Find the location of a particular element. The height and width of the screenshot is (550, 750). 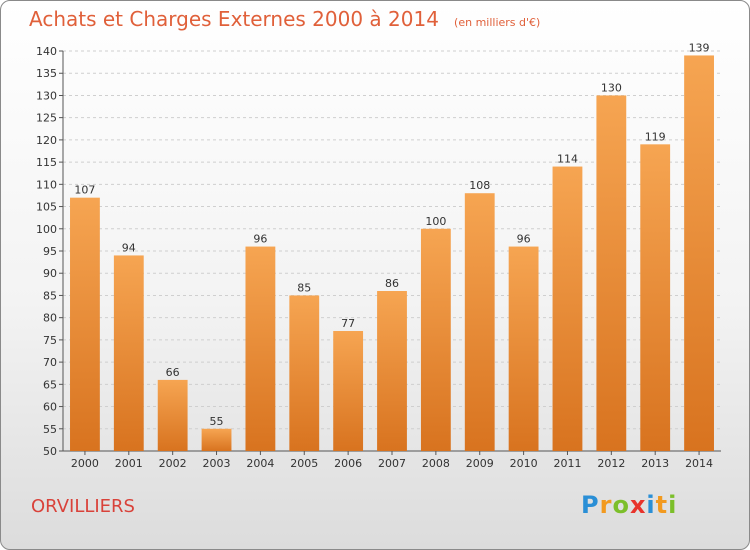

y-tick-label: 120 is located at coordinates (46, 140).